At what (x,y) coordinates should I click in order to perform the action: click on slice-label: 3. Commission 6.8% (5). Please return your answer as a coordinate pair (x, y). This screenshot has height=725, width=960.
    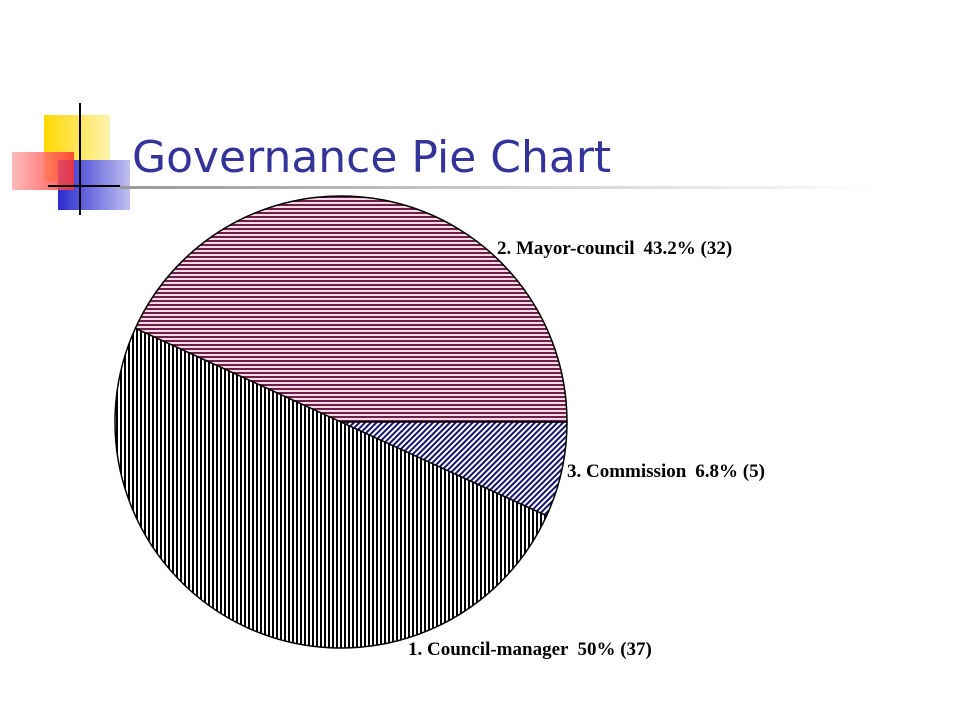
    Looking at the image, I should click on (666, 471).